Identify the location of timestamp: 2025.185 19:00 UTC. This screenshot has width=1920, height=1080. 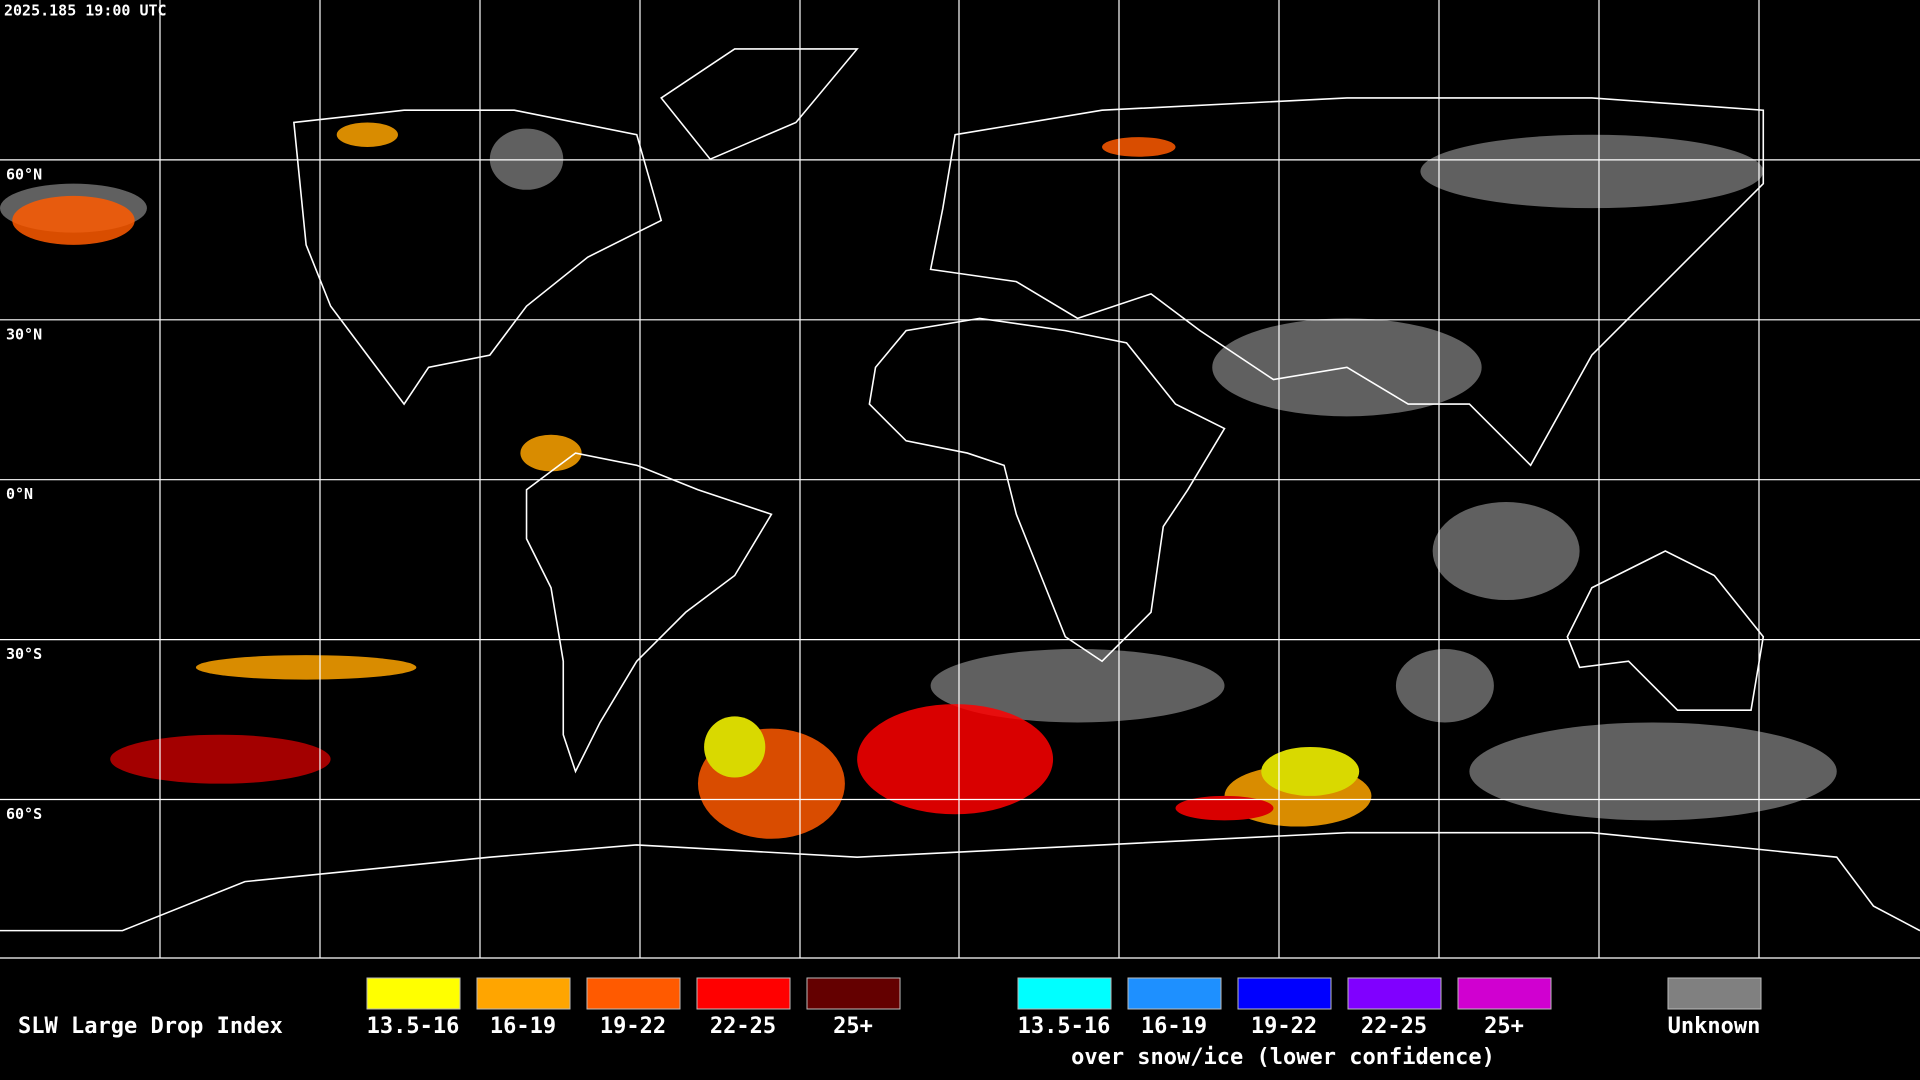
(85, 11).